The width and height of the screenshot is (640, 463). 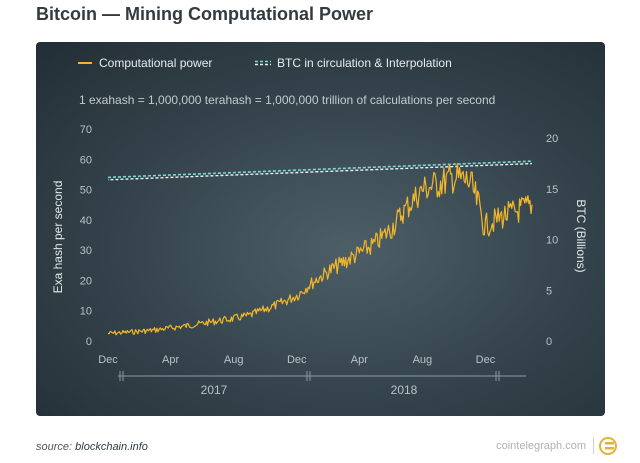 What do you see at coordinates (86, 251) in the screenshot?
I see `y-tick-left: 30` at bounding box center [86, 251].